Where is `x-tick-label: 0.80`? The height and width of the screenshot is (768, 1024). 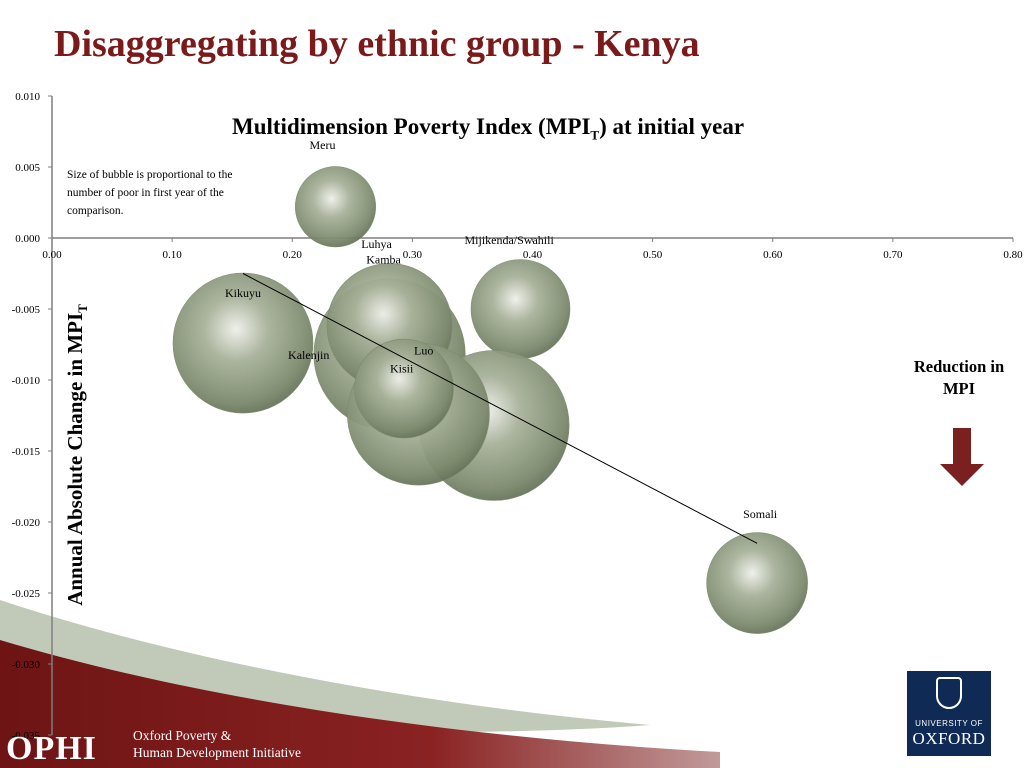 x-tick-label: 0.80 is located at coordinates (1013, 255).